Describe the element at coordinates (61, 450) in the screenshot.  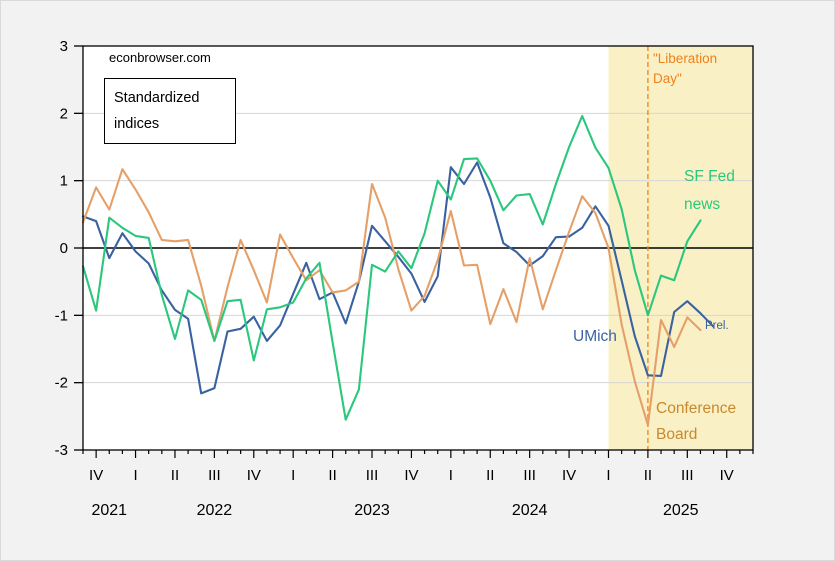
I see `y-tick-label: -3` at that location.